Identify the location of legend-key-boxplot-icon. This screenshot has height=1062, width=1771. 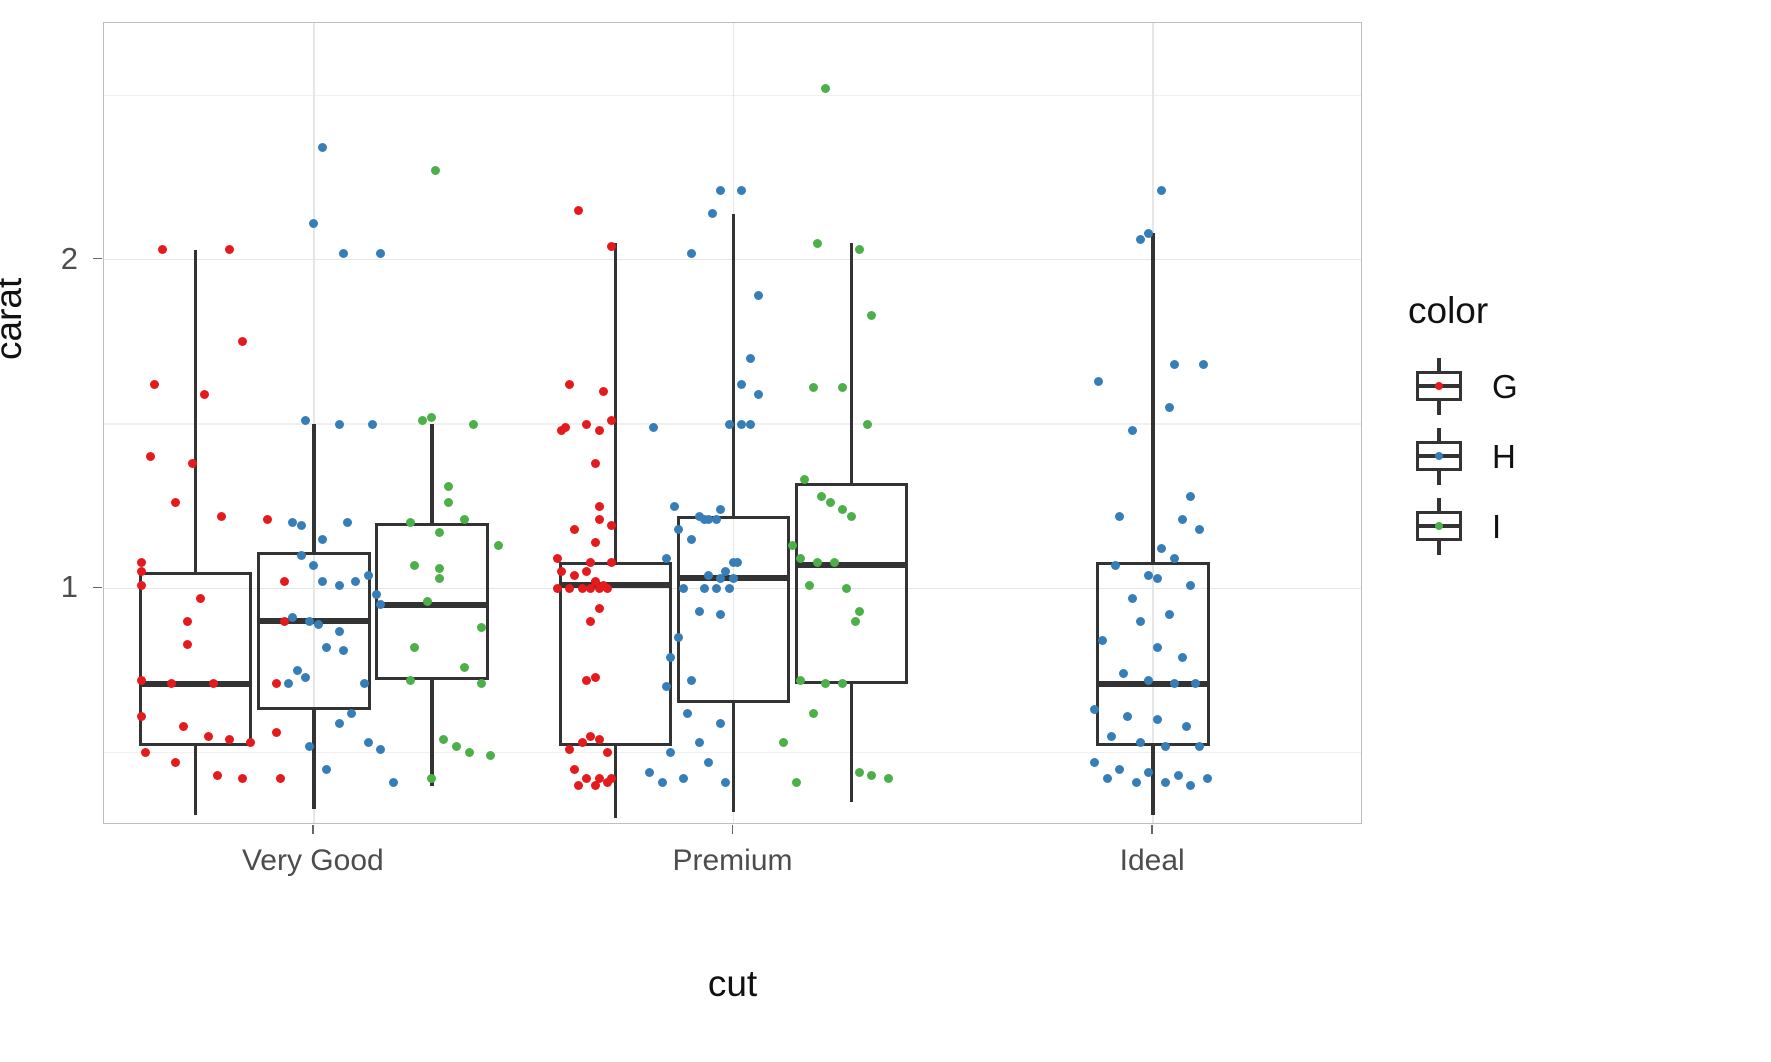
(1439, 386).